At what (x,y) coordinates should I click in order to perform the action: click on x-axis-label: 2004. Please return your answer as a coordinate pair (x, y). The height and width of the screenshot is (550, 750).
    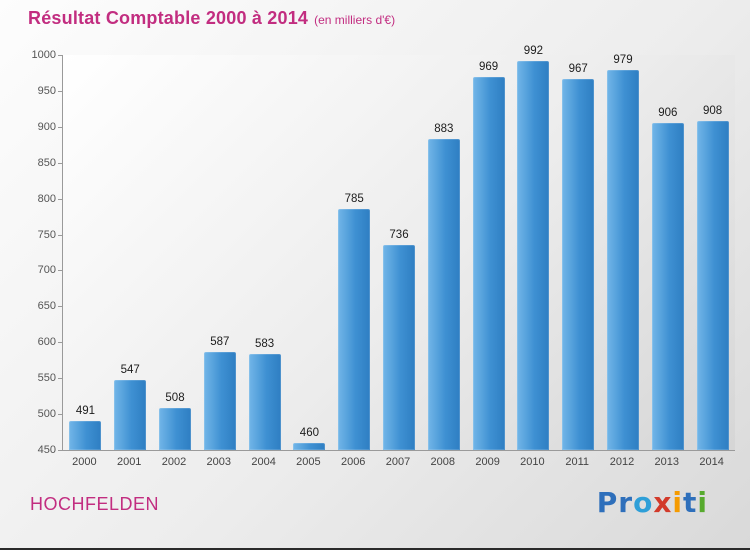
    Looking at the image, I should click on (263, 462).